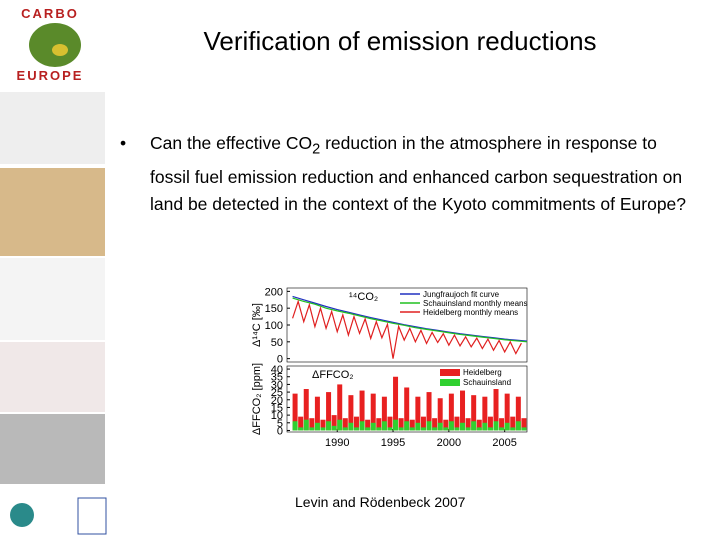  I want to click on y-tick-label: 10, so click(277, 416).